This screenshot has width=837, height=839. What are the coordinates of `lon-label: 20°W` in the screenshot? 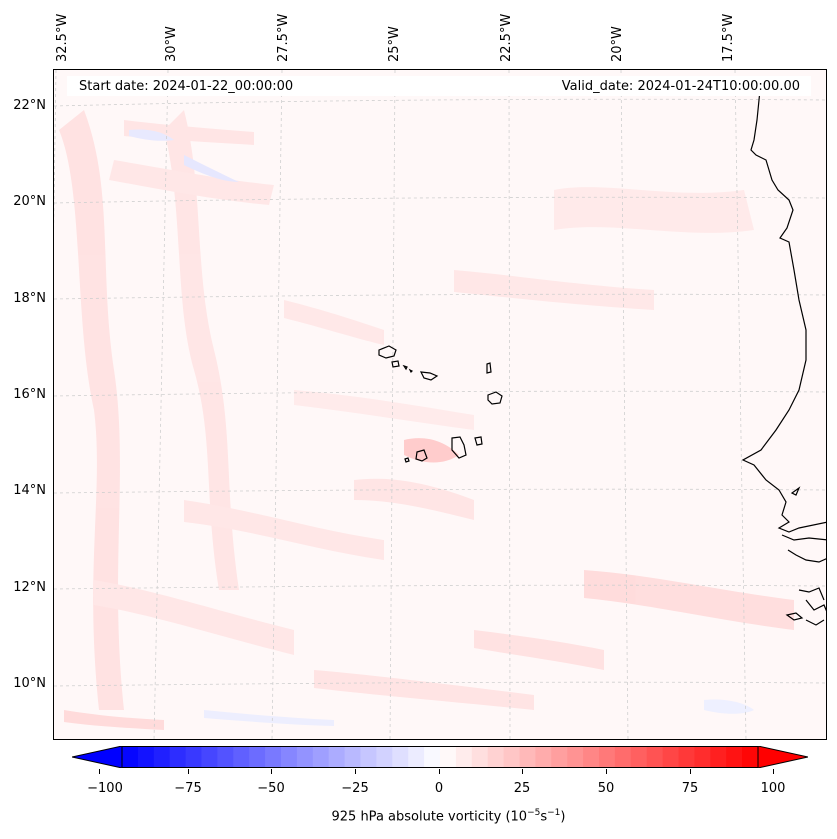 It's located at (617, 44).